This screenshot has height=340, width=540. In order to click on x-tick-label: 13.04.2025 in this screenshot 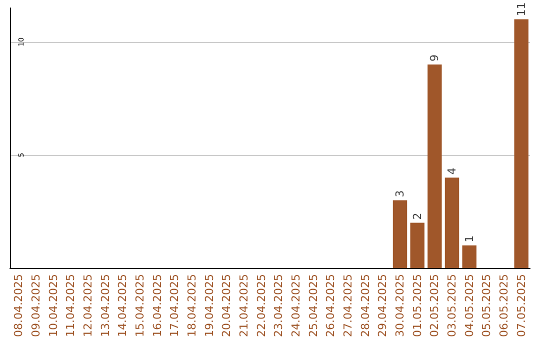, I will do `click(105, 306)`.